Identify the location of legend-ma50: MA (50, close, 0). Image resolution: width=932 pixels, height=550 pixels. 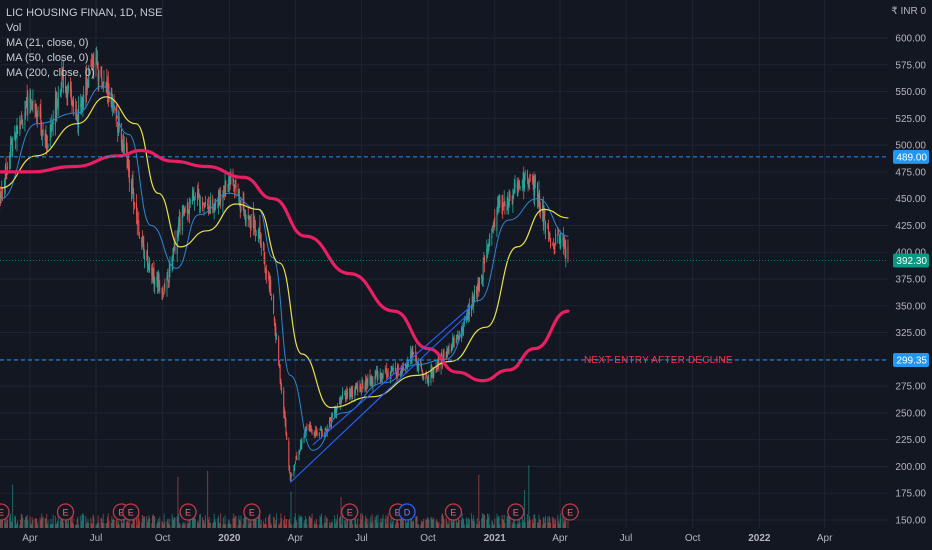
(47, 58).